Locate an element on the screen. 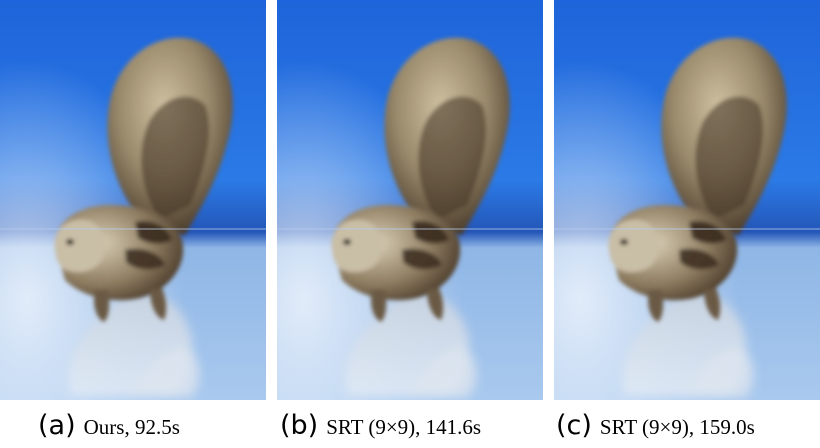 This screenshot has width=820, height=448. caption-tag: (c) is located at coordinates (574, 425).